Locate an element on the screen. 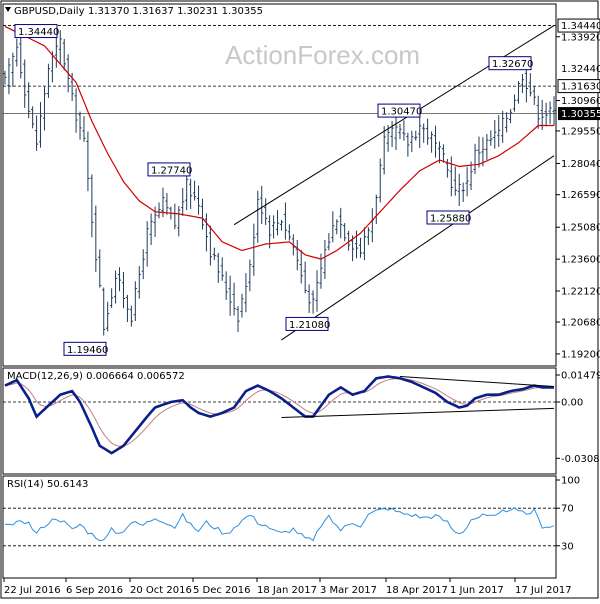 This screenshot has width=600, height=604. price-tag-label: 1.34440 is located at coordinates (580, 26).